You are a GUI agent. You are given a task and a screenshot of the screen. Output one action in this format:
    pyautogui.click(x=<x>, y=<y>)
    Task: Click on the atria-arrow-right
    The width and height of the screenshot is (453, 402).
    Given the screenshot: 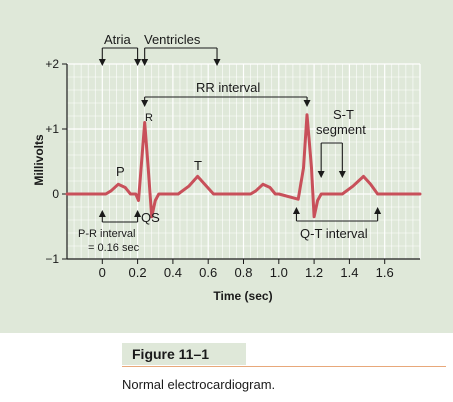 What is the action you would take?
    pyautogui.click(x=138, y=62)
    